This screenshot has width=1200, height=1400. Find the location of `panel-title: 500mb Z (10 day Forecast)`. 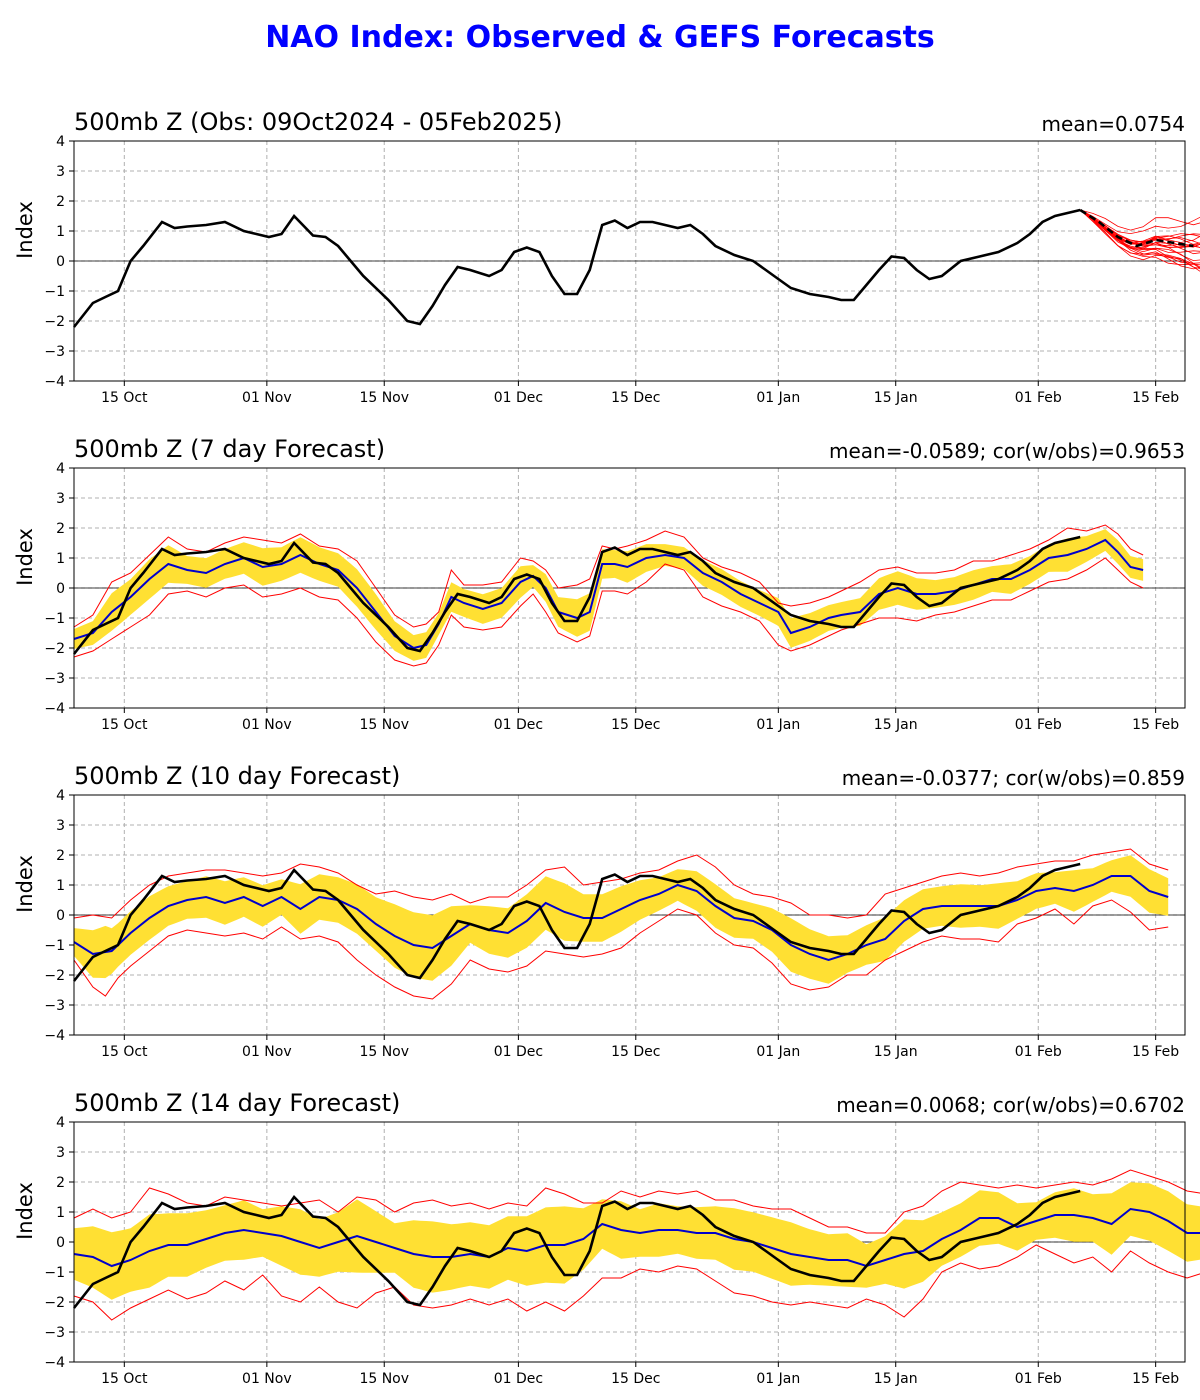

panel-title: 500mb Z (10 day Forecast) is located at coordinates (237, 776).